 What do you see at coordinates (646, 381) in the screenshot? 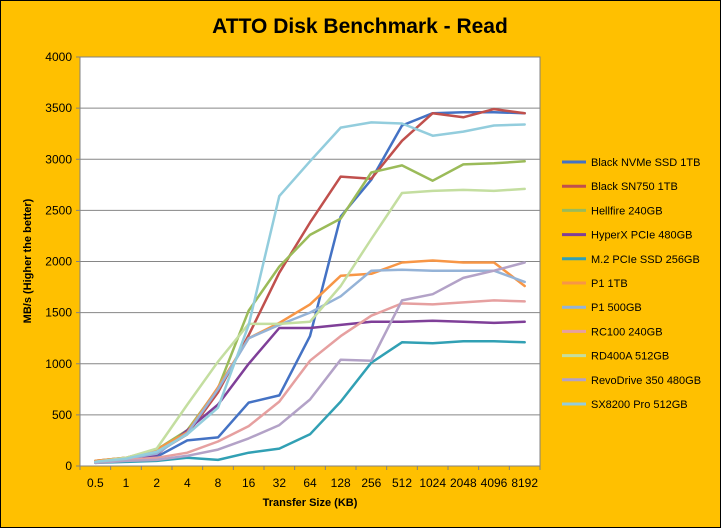
I see `legend-label: RevoDrive 350 480GB` at bounding box center [646, 381].